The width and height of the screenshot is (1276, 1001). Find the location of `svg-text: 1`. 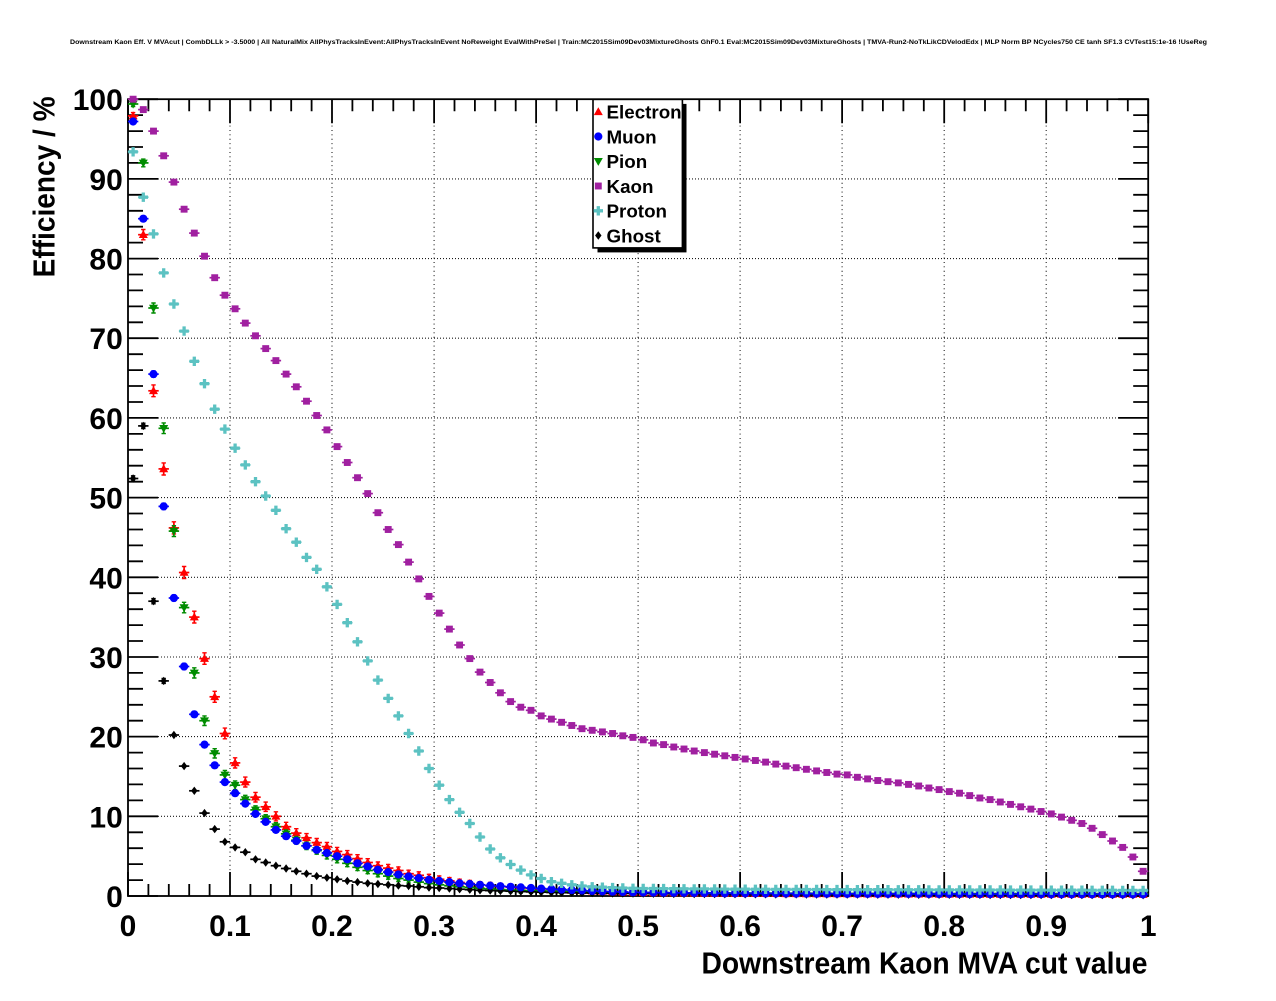

svg-text: 1 is located at coordinates (1148, 926).